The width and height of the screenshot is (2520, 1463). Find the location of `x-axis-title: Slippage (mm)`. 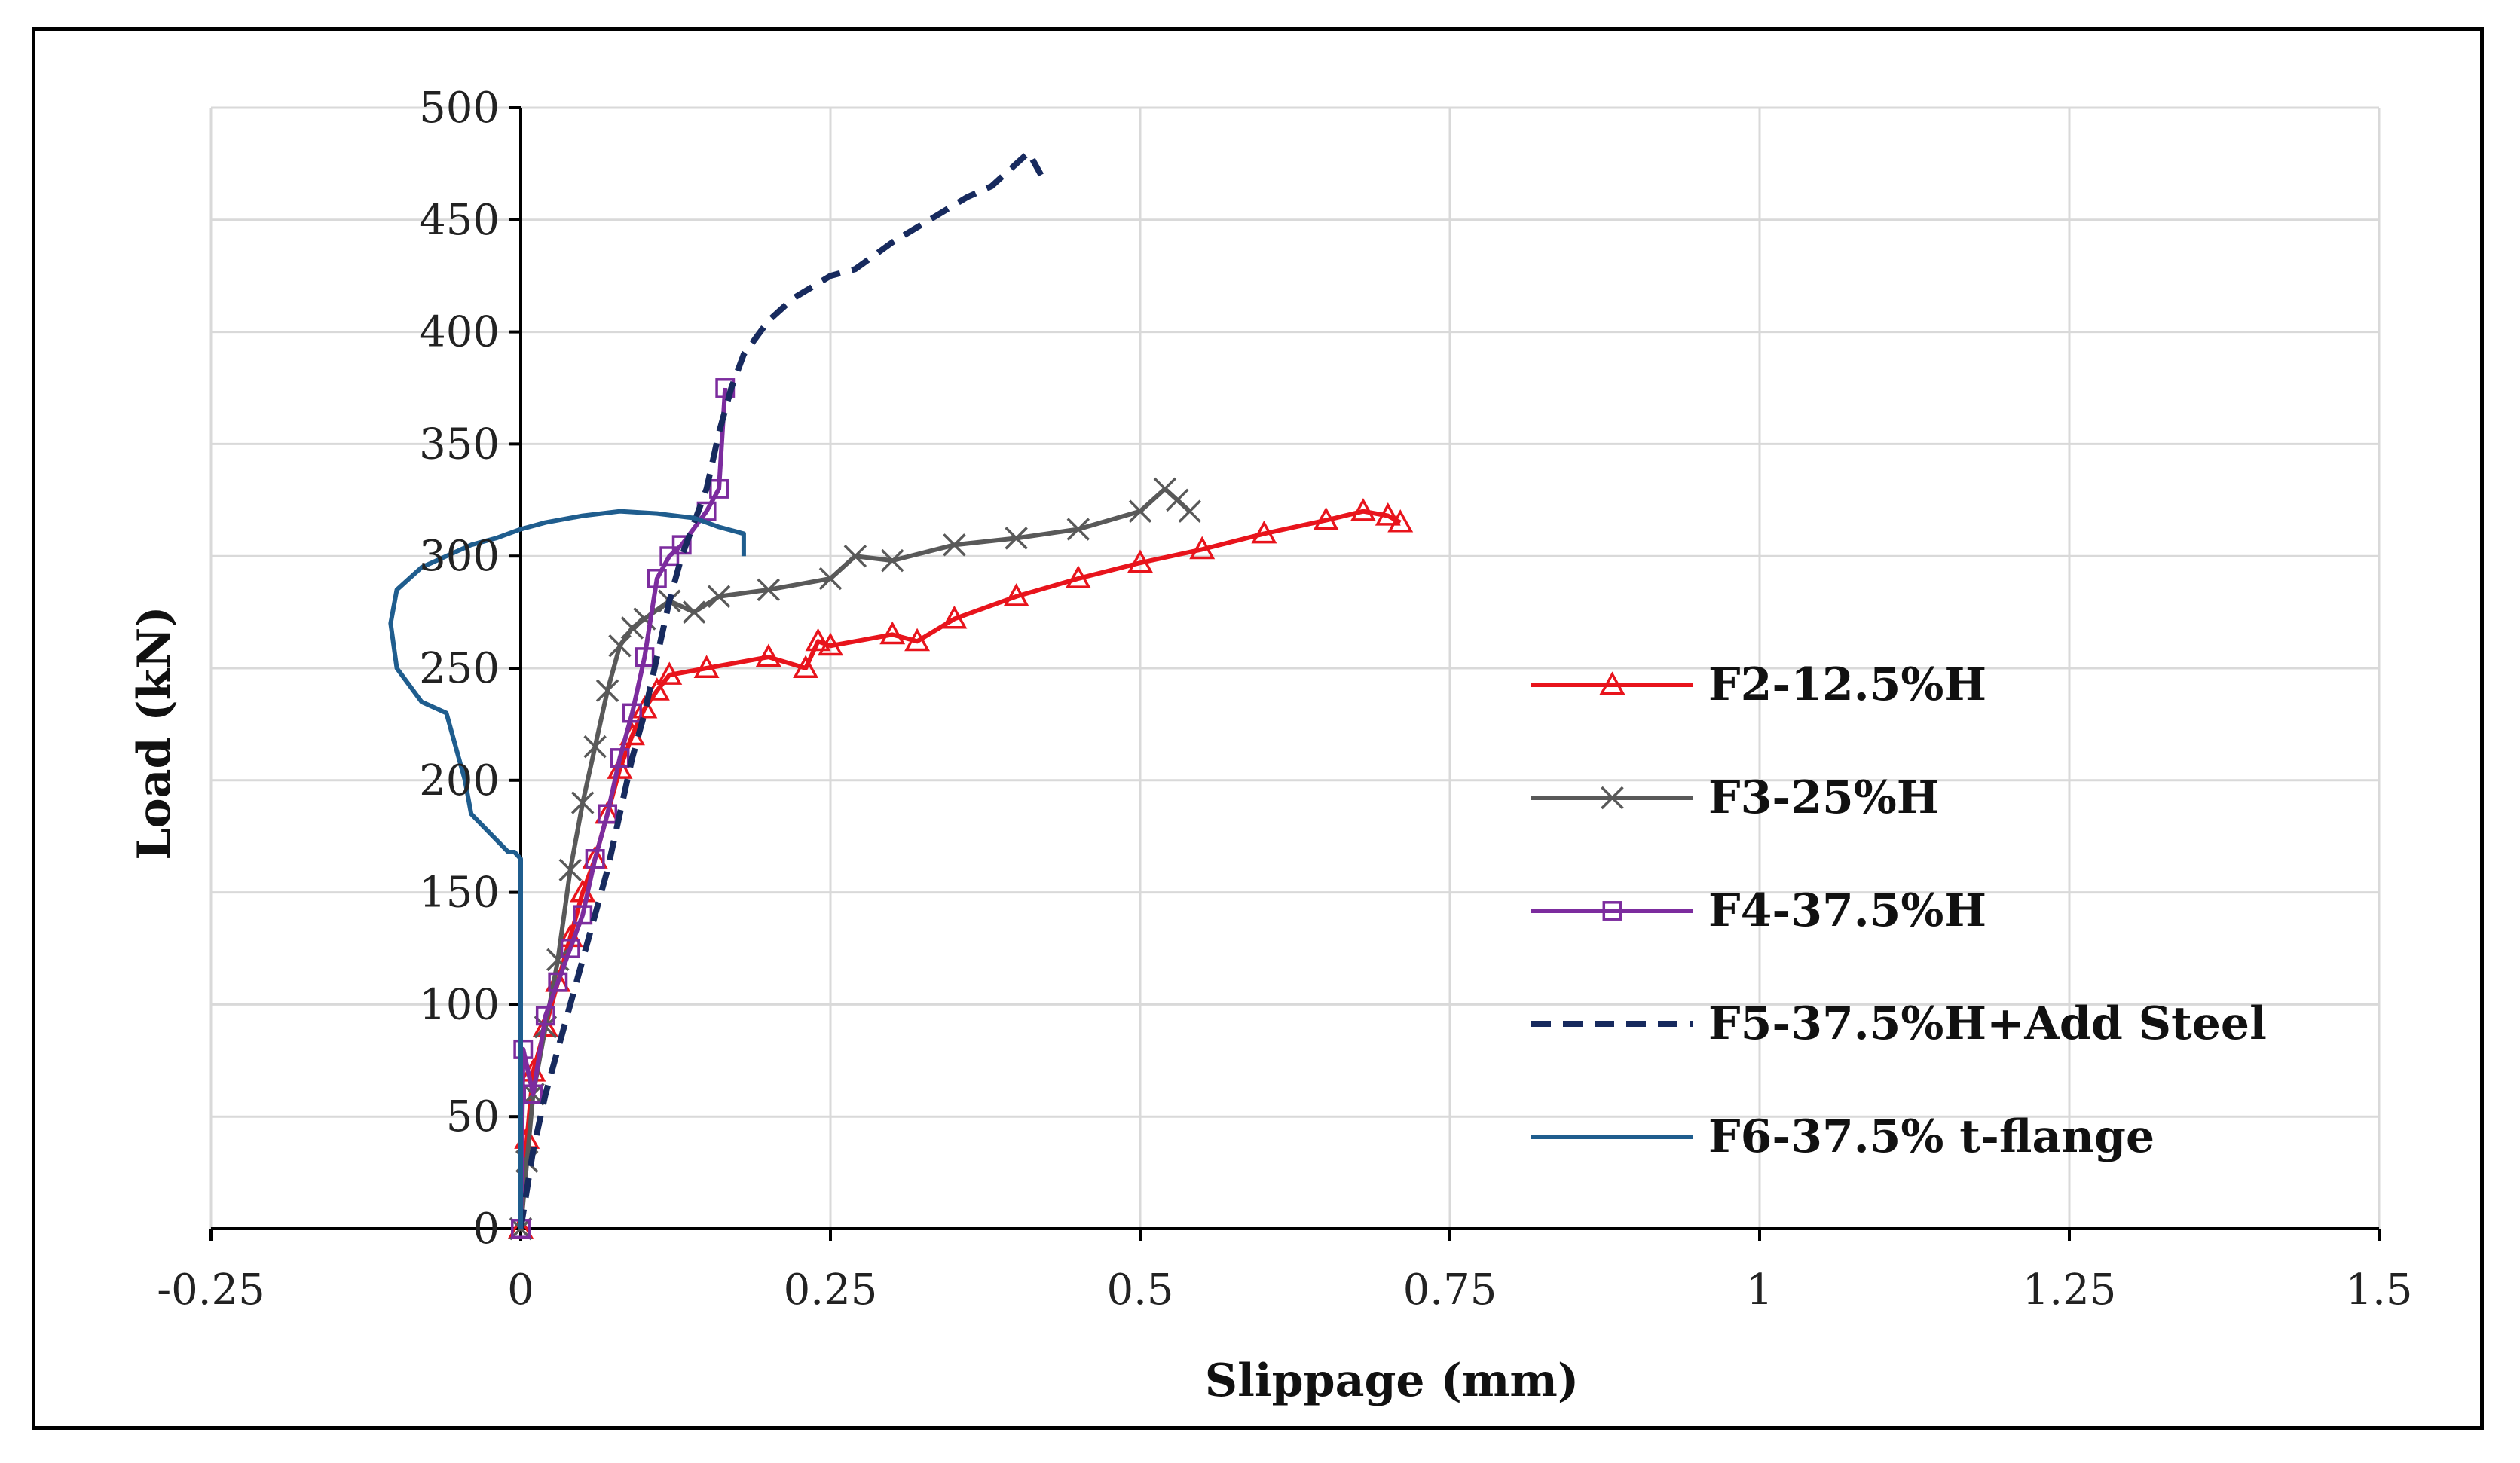

x-axis-title: Slippage (mm) is located at coordinates (1392, 1381).